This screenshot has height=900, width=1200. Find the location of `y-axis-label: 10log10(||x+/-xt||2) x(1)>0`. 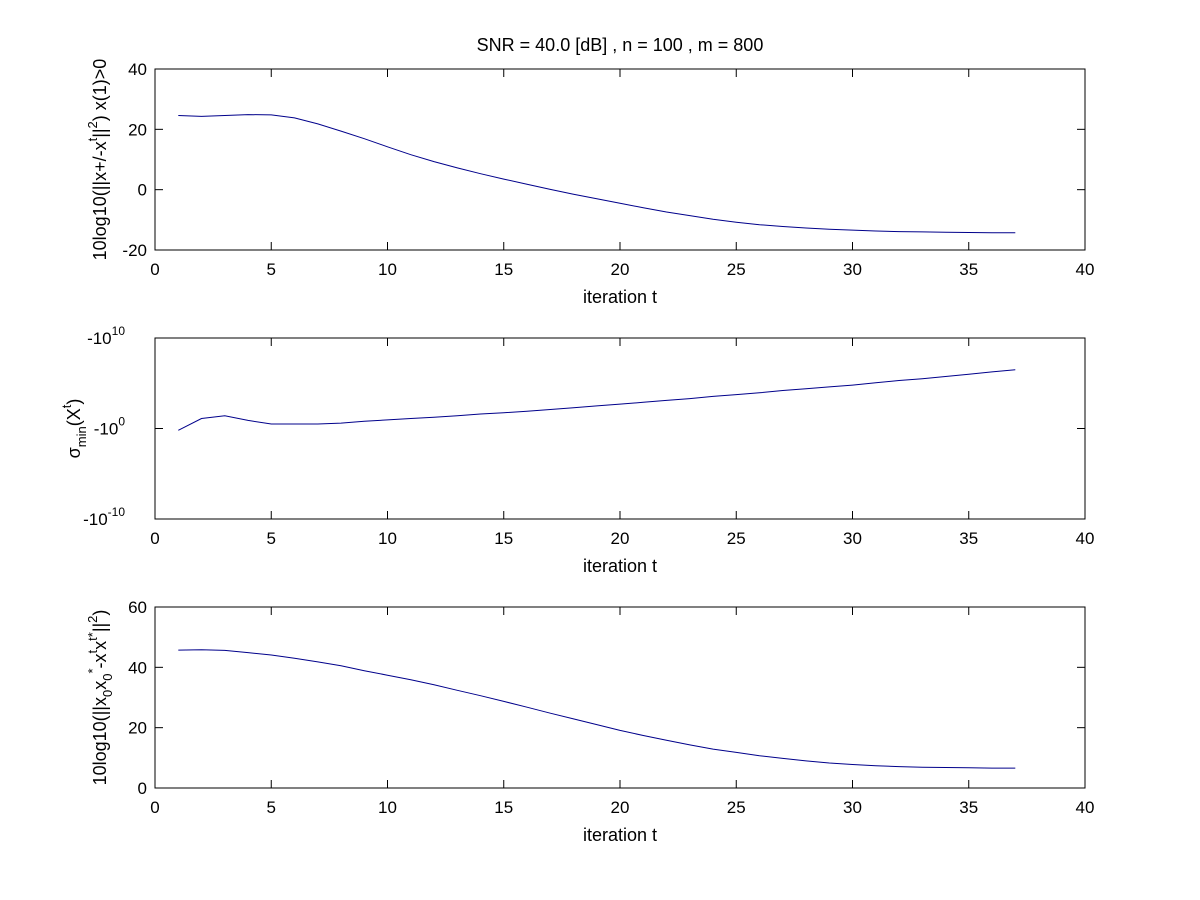

y-axis-label: 10log10(||x+/-xt||2) x(1)>0 is located at coordinates (97, 160).